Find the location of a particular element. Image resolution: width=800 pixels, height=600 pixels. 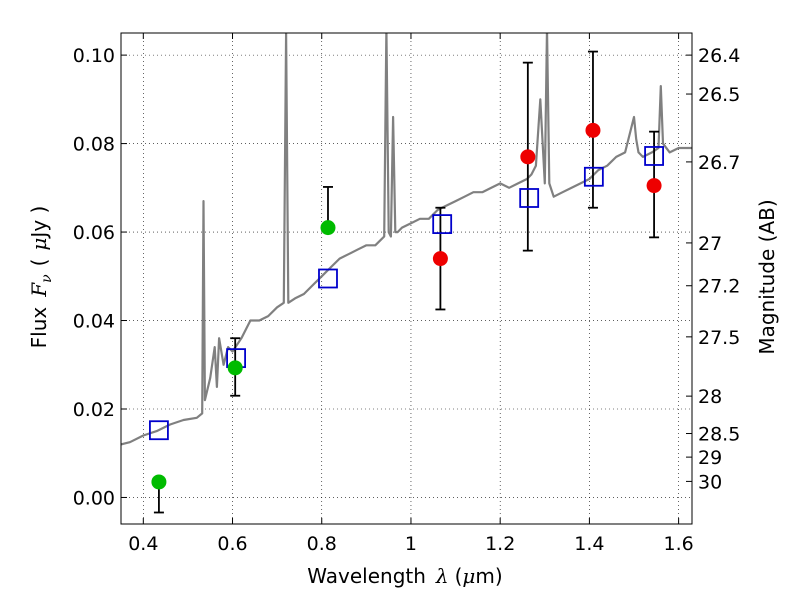

y-axis-label-unit-rest: Jy ) is located at coordinates (39, 223).